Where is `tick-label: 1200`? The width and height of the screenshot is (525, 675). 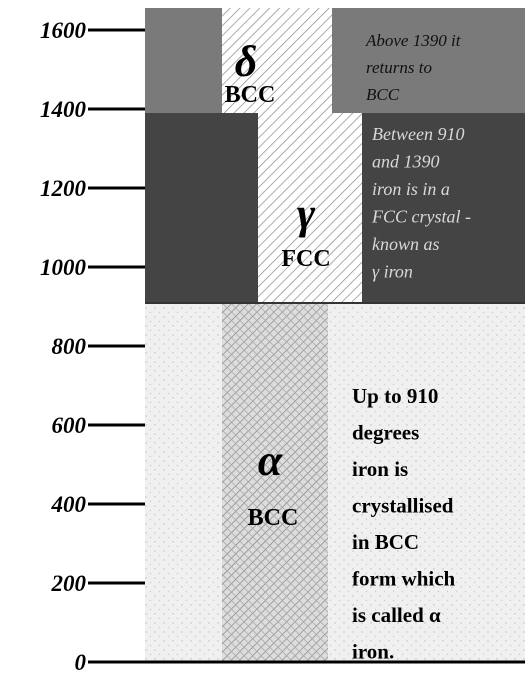
tick-label: 1200 is located at coordinates (63, 188).